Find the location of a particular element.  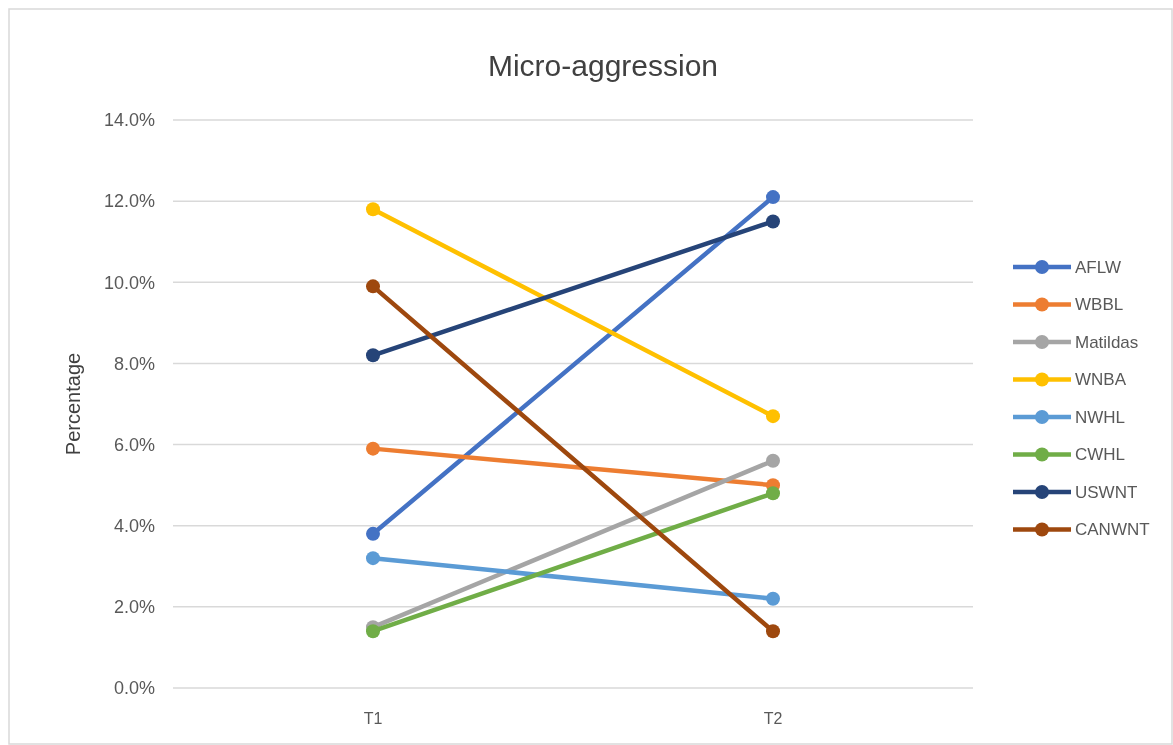

legend-label: WNBA is located at coordinates (1101, 380).